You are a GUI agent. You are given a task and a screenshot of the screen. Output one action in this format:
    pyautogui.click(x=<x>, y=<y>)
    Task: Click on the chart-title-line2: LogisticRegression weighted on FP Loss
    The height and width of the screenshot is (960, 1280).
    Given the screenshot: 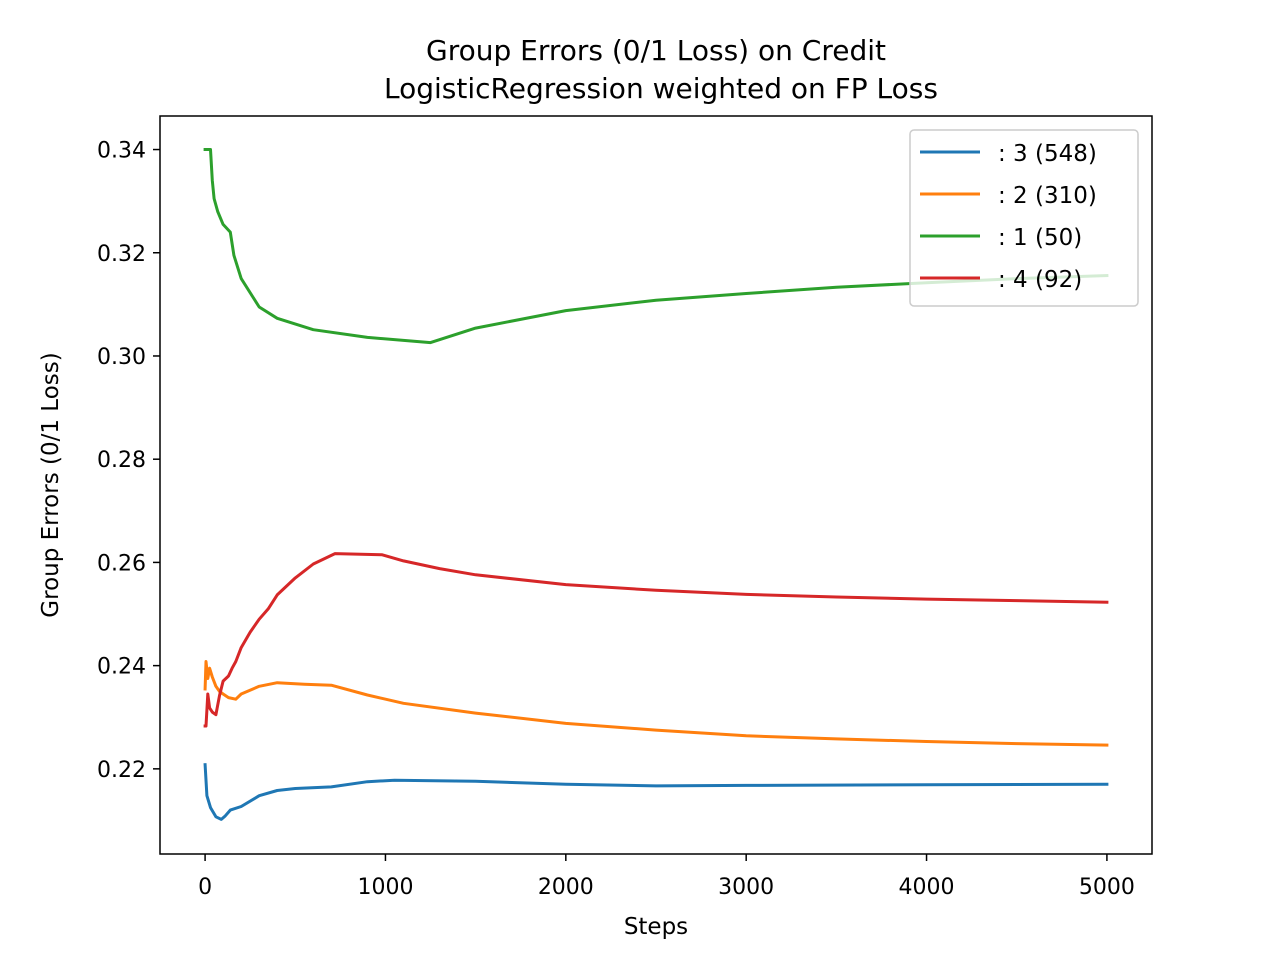 What is the action you would take?
    pyautogui.click(x=661, y=88)
    